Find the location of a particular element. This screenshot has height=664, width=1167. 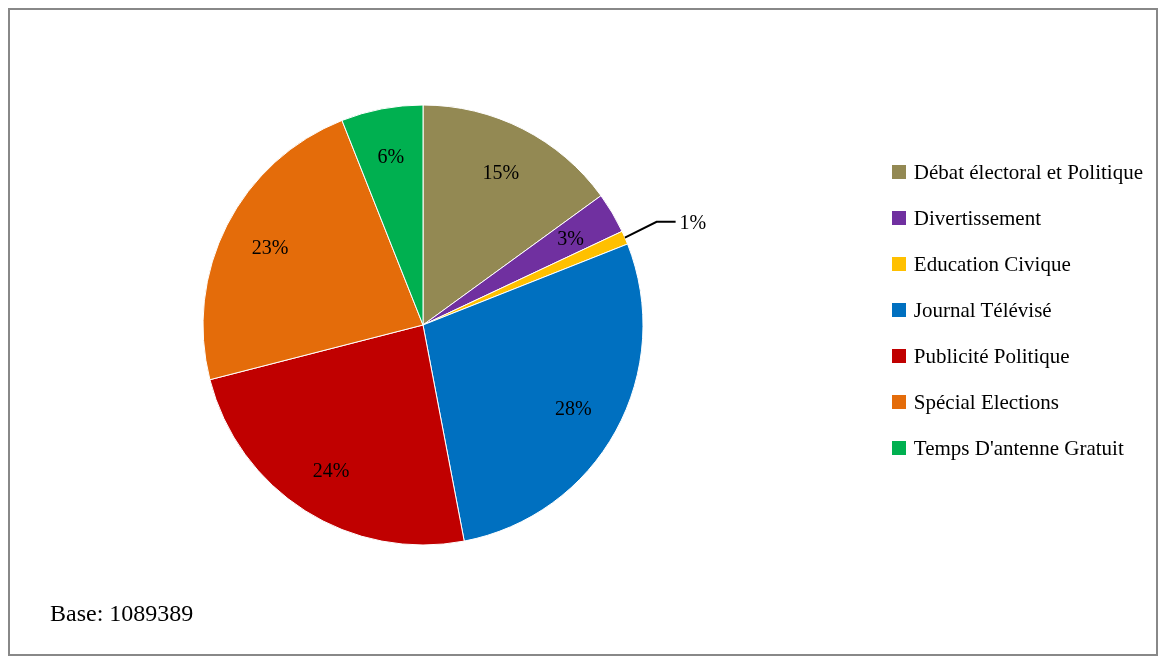

legend-label: Divertissement is located at coordinates (977, 218).